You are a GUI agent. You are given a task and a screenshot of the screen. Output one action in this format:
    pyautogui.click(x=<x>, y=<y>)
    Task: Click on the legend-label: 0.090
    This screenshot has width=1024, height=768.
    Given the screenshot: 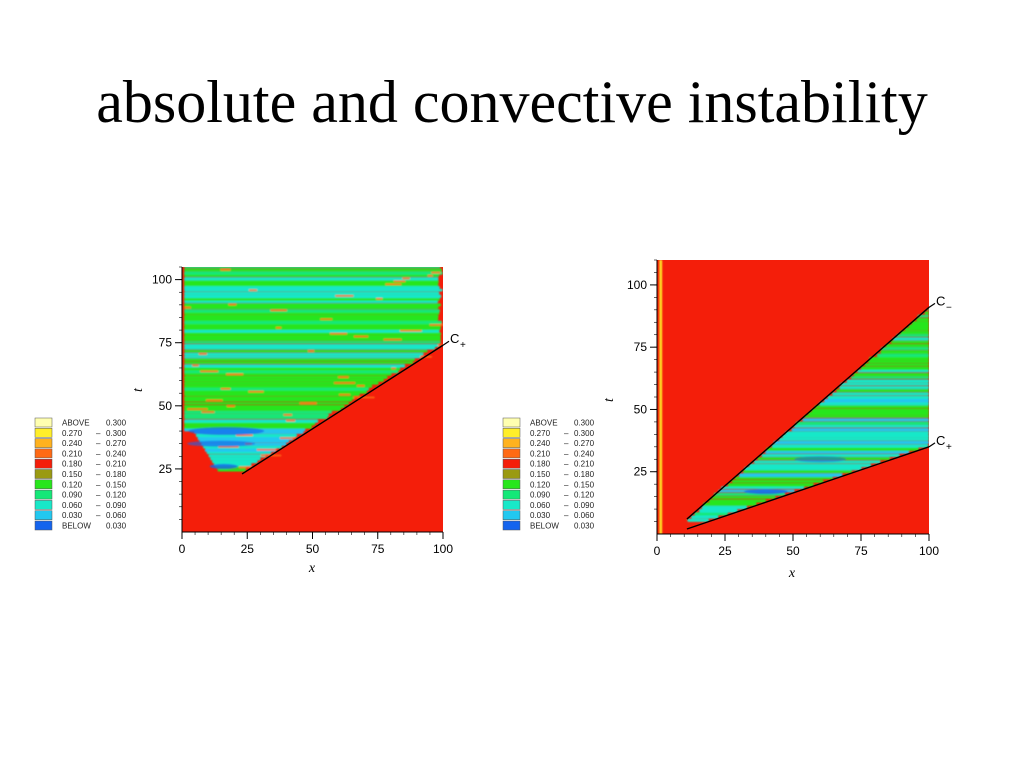 What is the action you would take?
    pyautogui.click(x=72, y=495)
    